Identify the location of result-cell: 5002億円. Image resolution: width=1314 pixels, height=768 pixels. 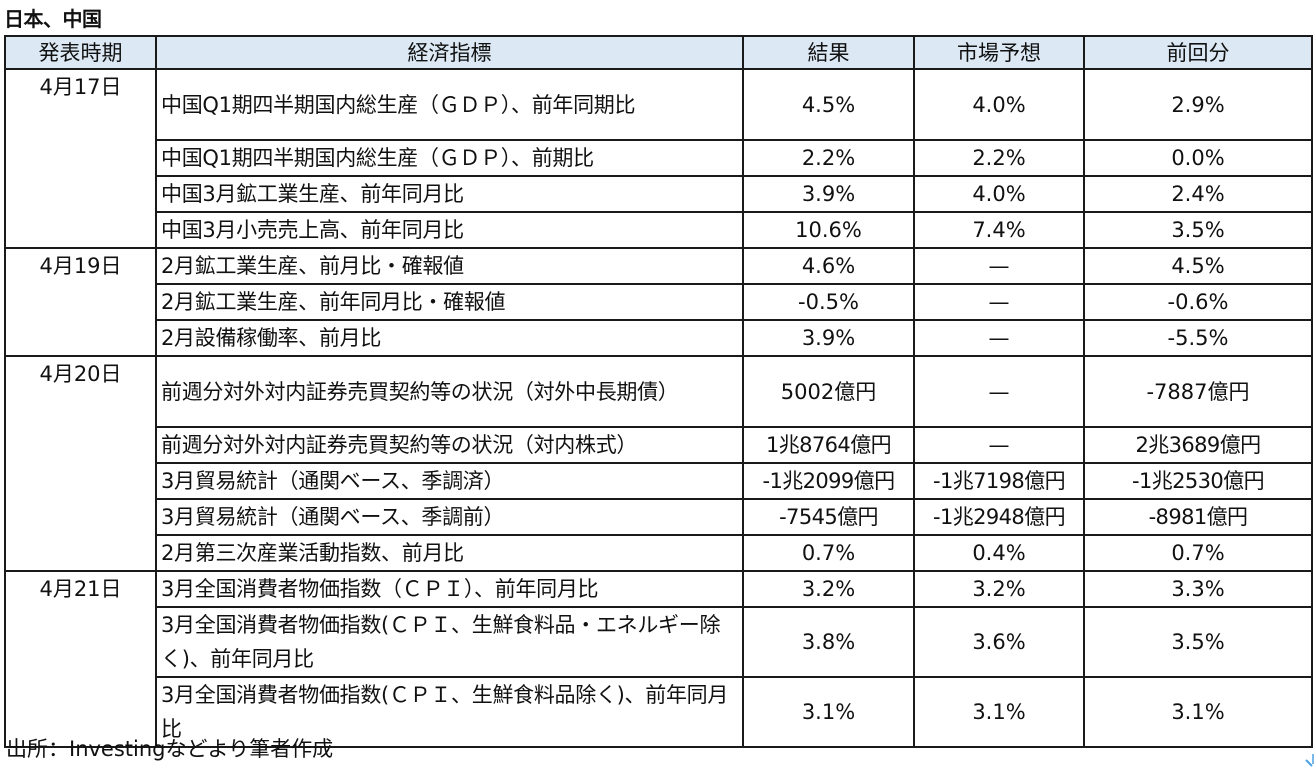
(828, 391).